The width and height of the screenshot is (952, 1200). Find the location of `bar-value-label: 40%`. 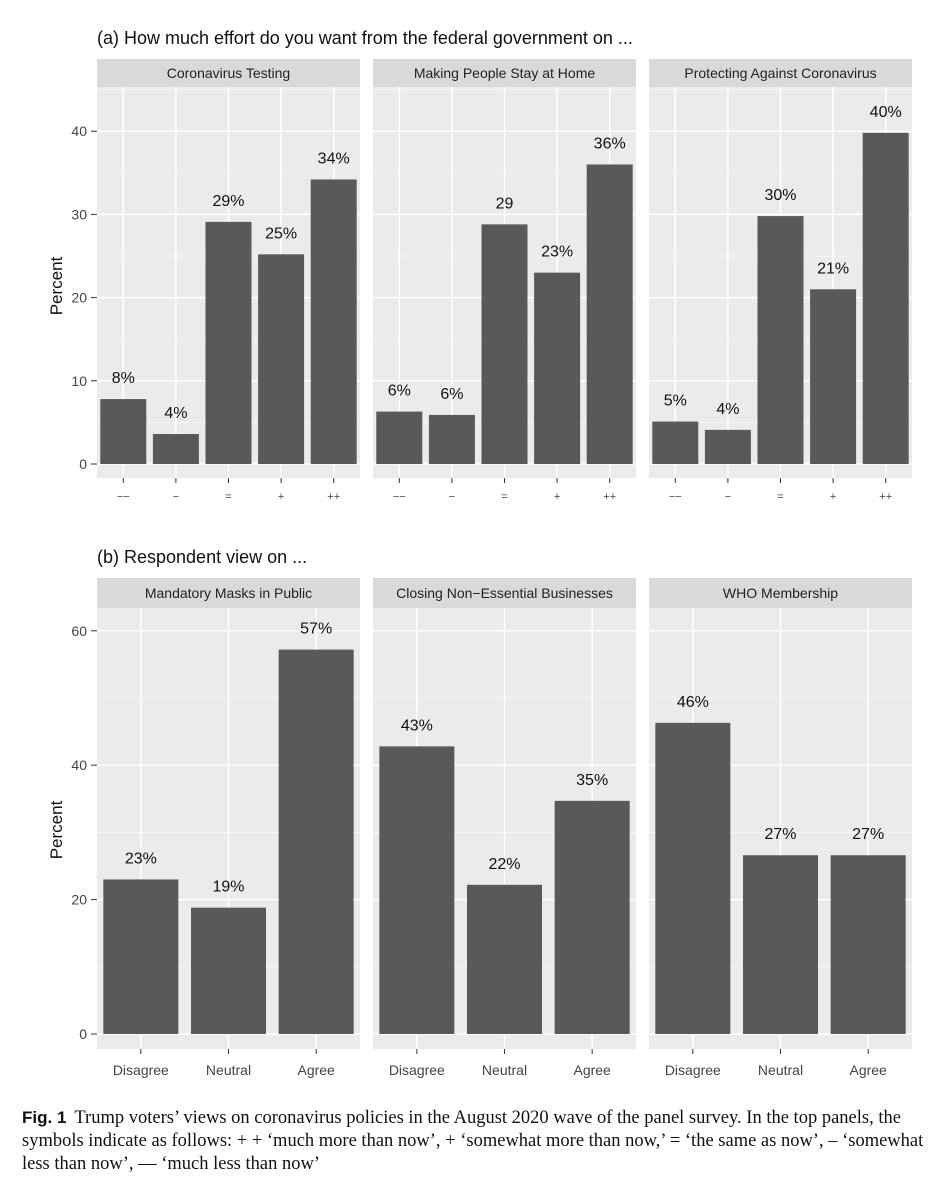

bar-value-label: 40% is located at coordinates (886, 112).